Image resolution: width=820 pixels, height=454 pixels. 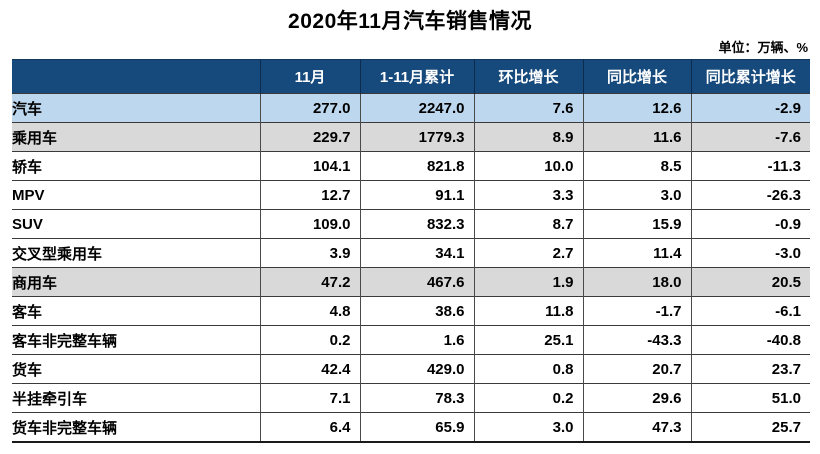 What do you see at coordinates (136, 427) in the screenshot?
I see `row-label: 货车非完整车辆` at bounding box center [136, 427].